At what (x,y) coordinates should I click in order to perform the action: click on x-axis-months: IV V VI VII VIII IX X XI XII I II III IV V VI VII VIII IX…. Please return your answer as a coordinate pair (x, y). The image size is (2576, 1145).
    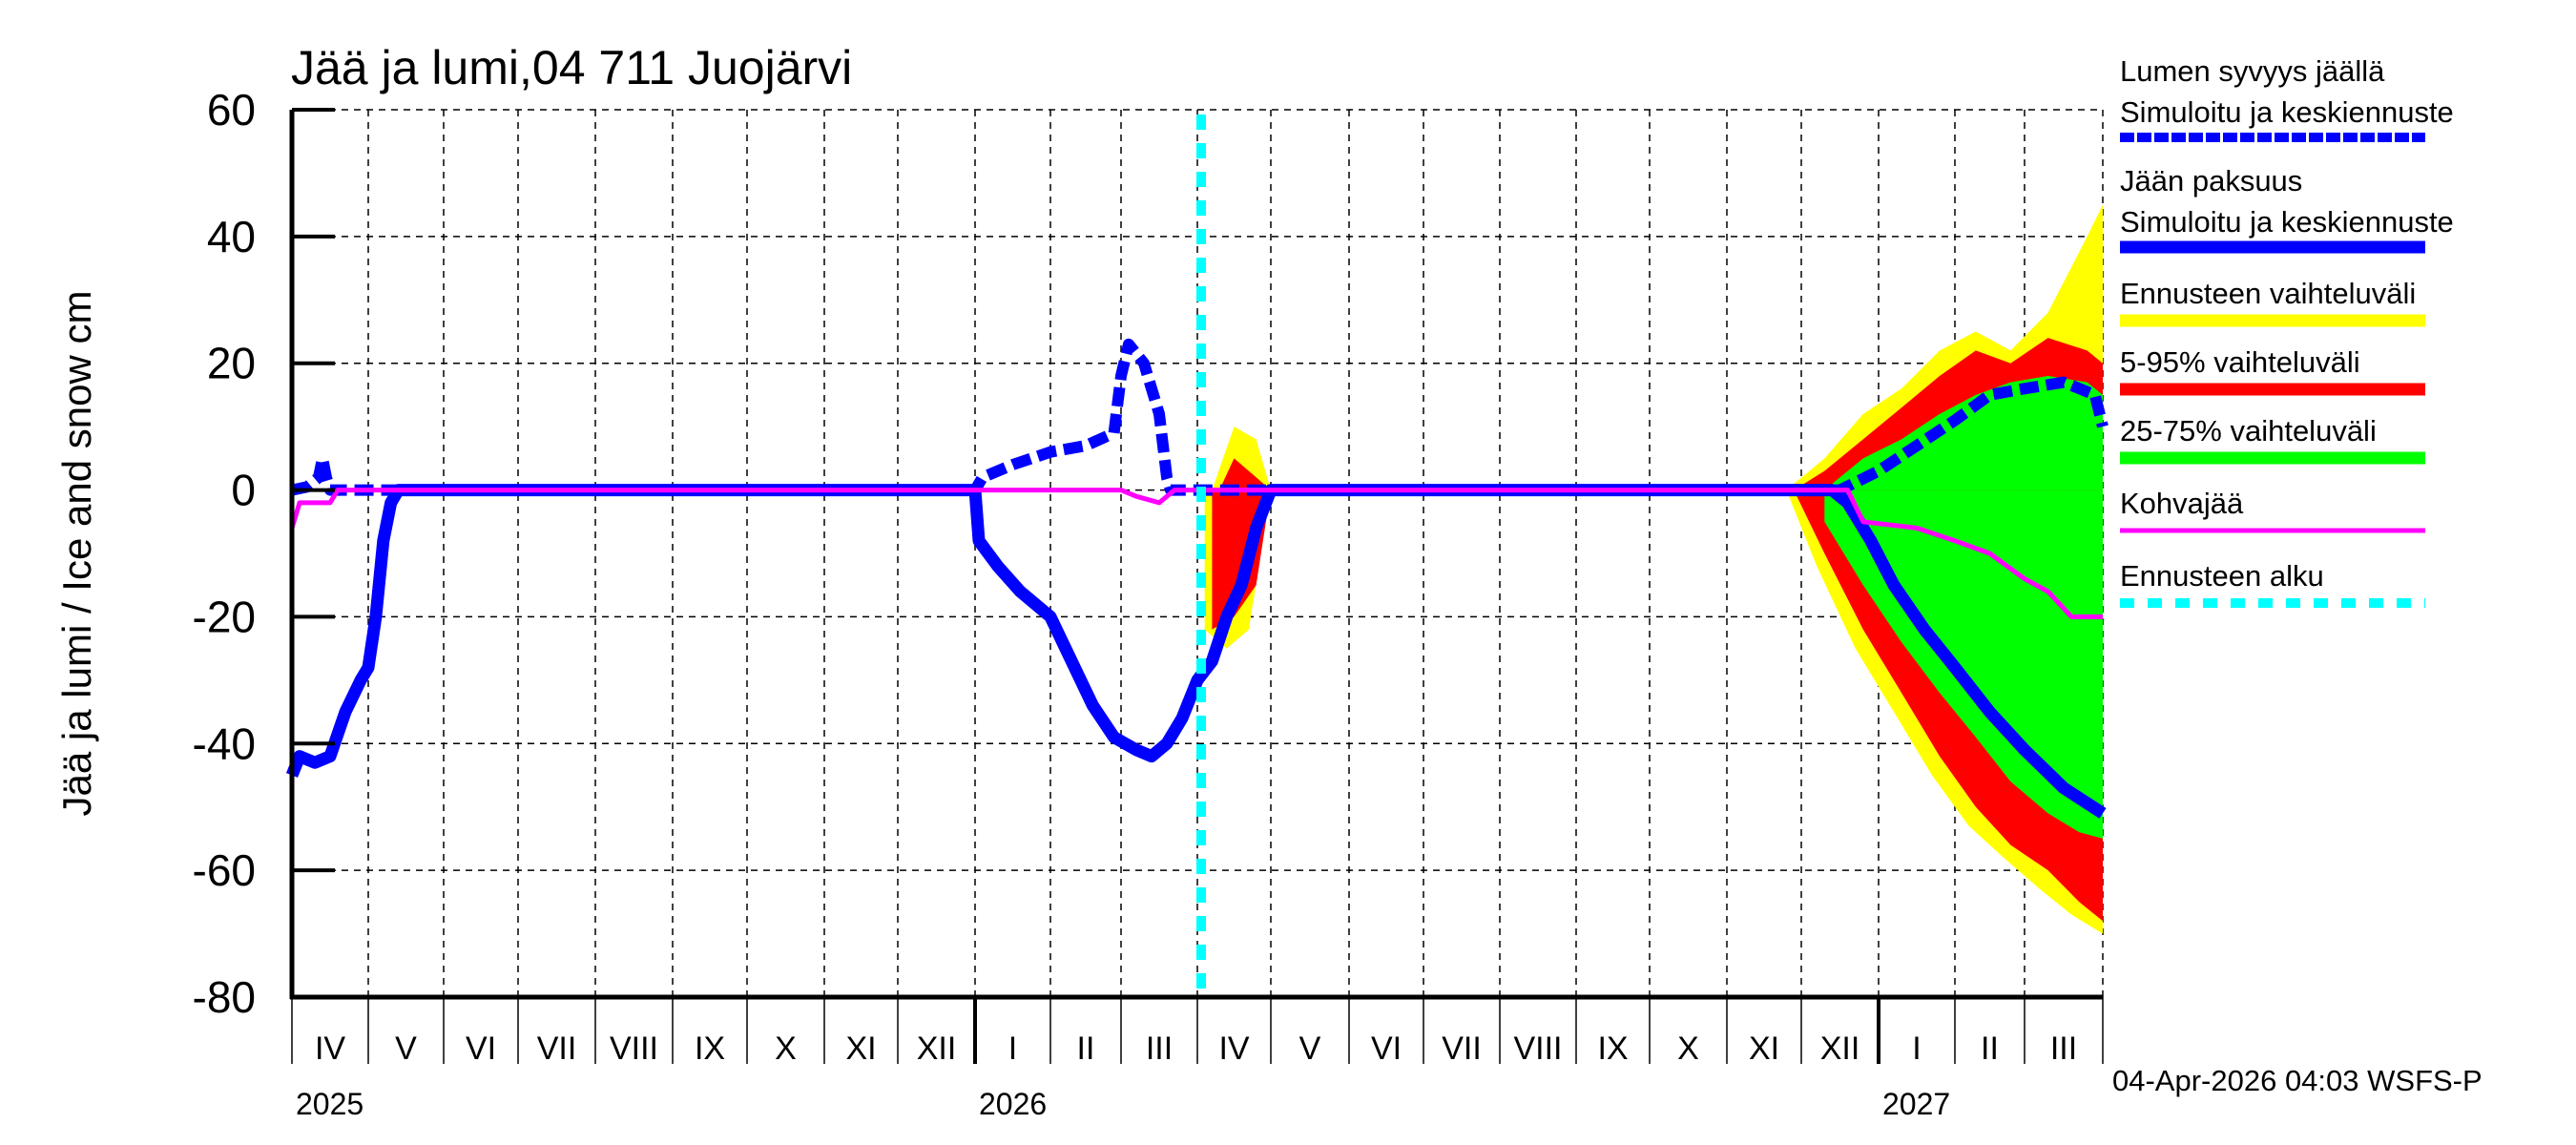
    Looking at the image, I should click on (1197, 1032).